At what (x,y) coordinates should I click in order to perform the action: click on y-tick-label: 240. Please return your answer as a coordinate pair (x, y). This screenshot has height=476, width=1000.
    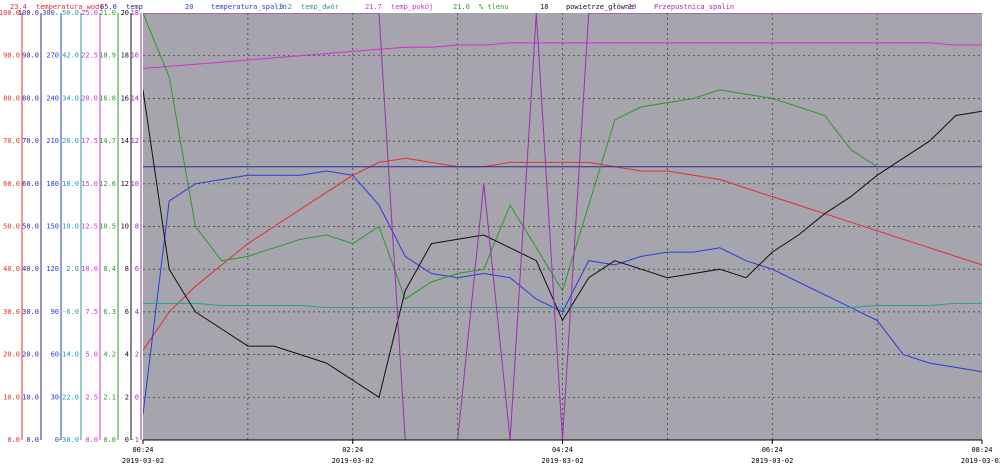
    Looking at the image, I should click on (52, 98).